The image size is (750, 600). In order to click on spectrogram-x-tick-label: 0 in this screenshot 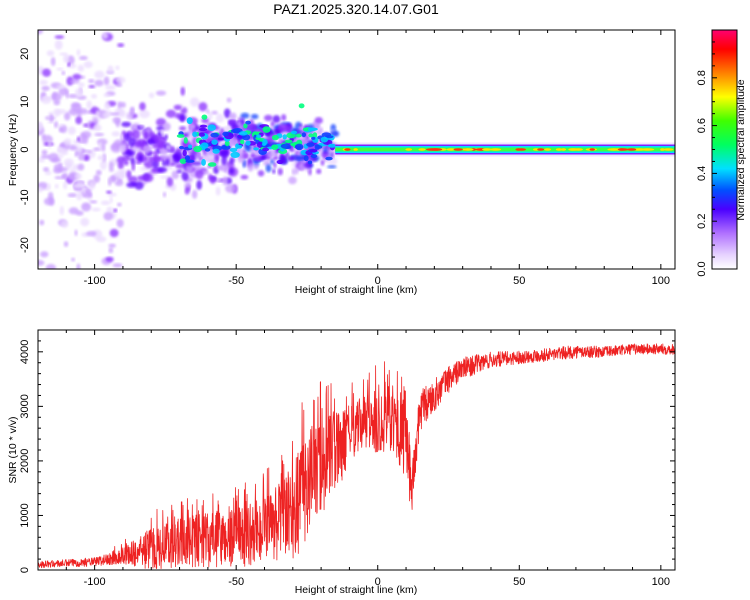, I will do `click(378, 281)`.